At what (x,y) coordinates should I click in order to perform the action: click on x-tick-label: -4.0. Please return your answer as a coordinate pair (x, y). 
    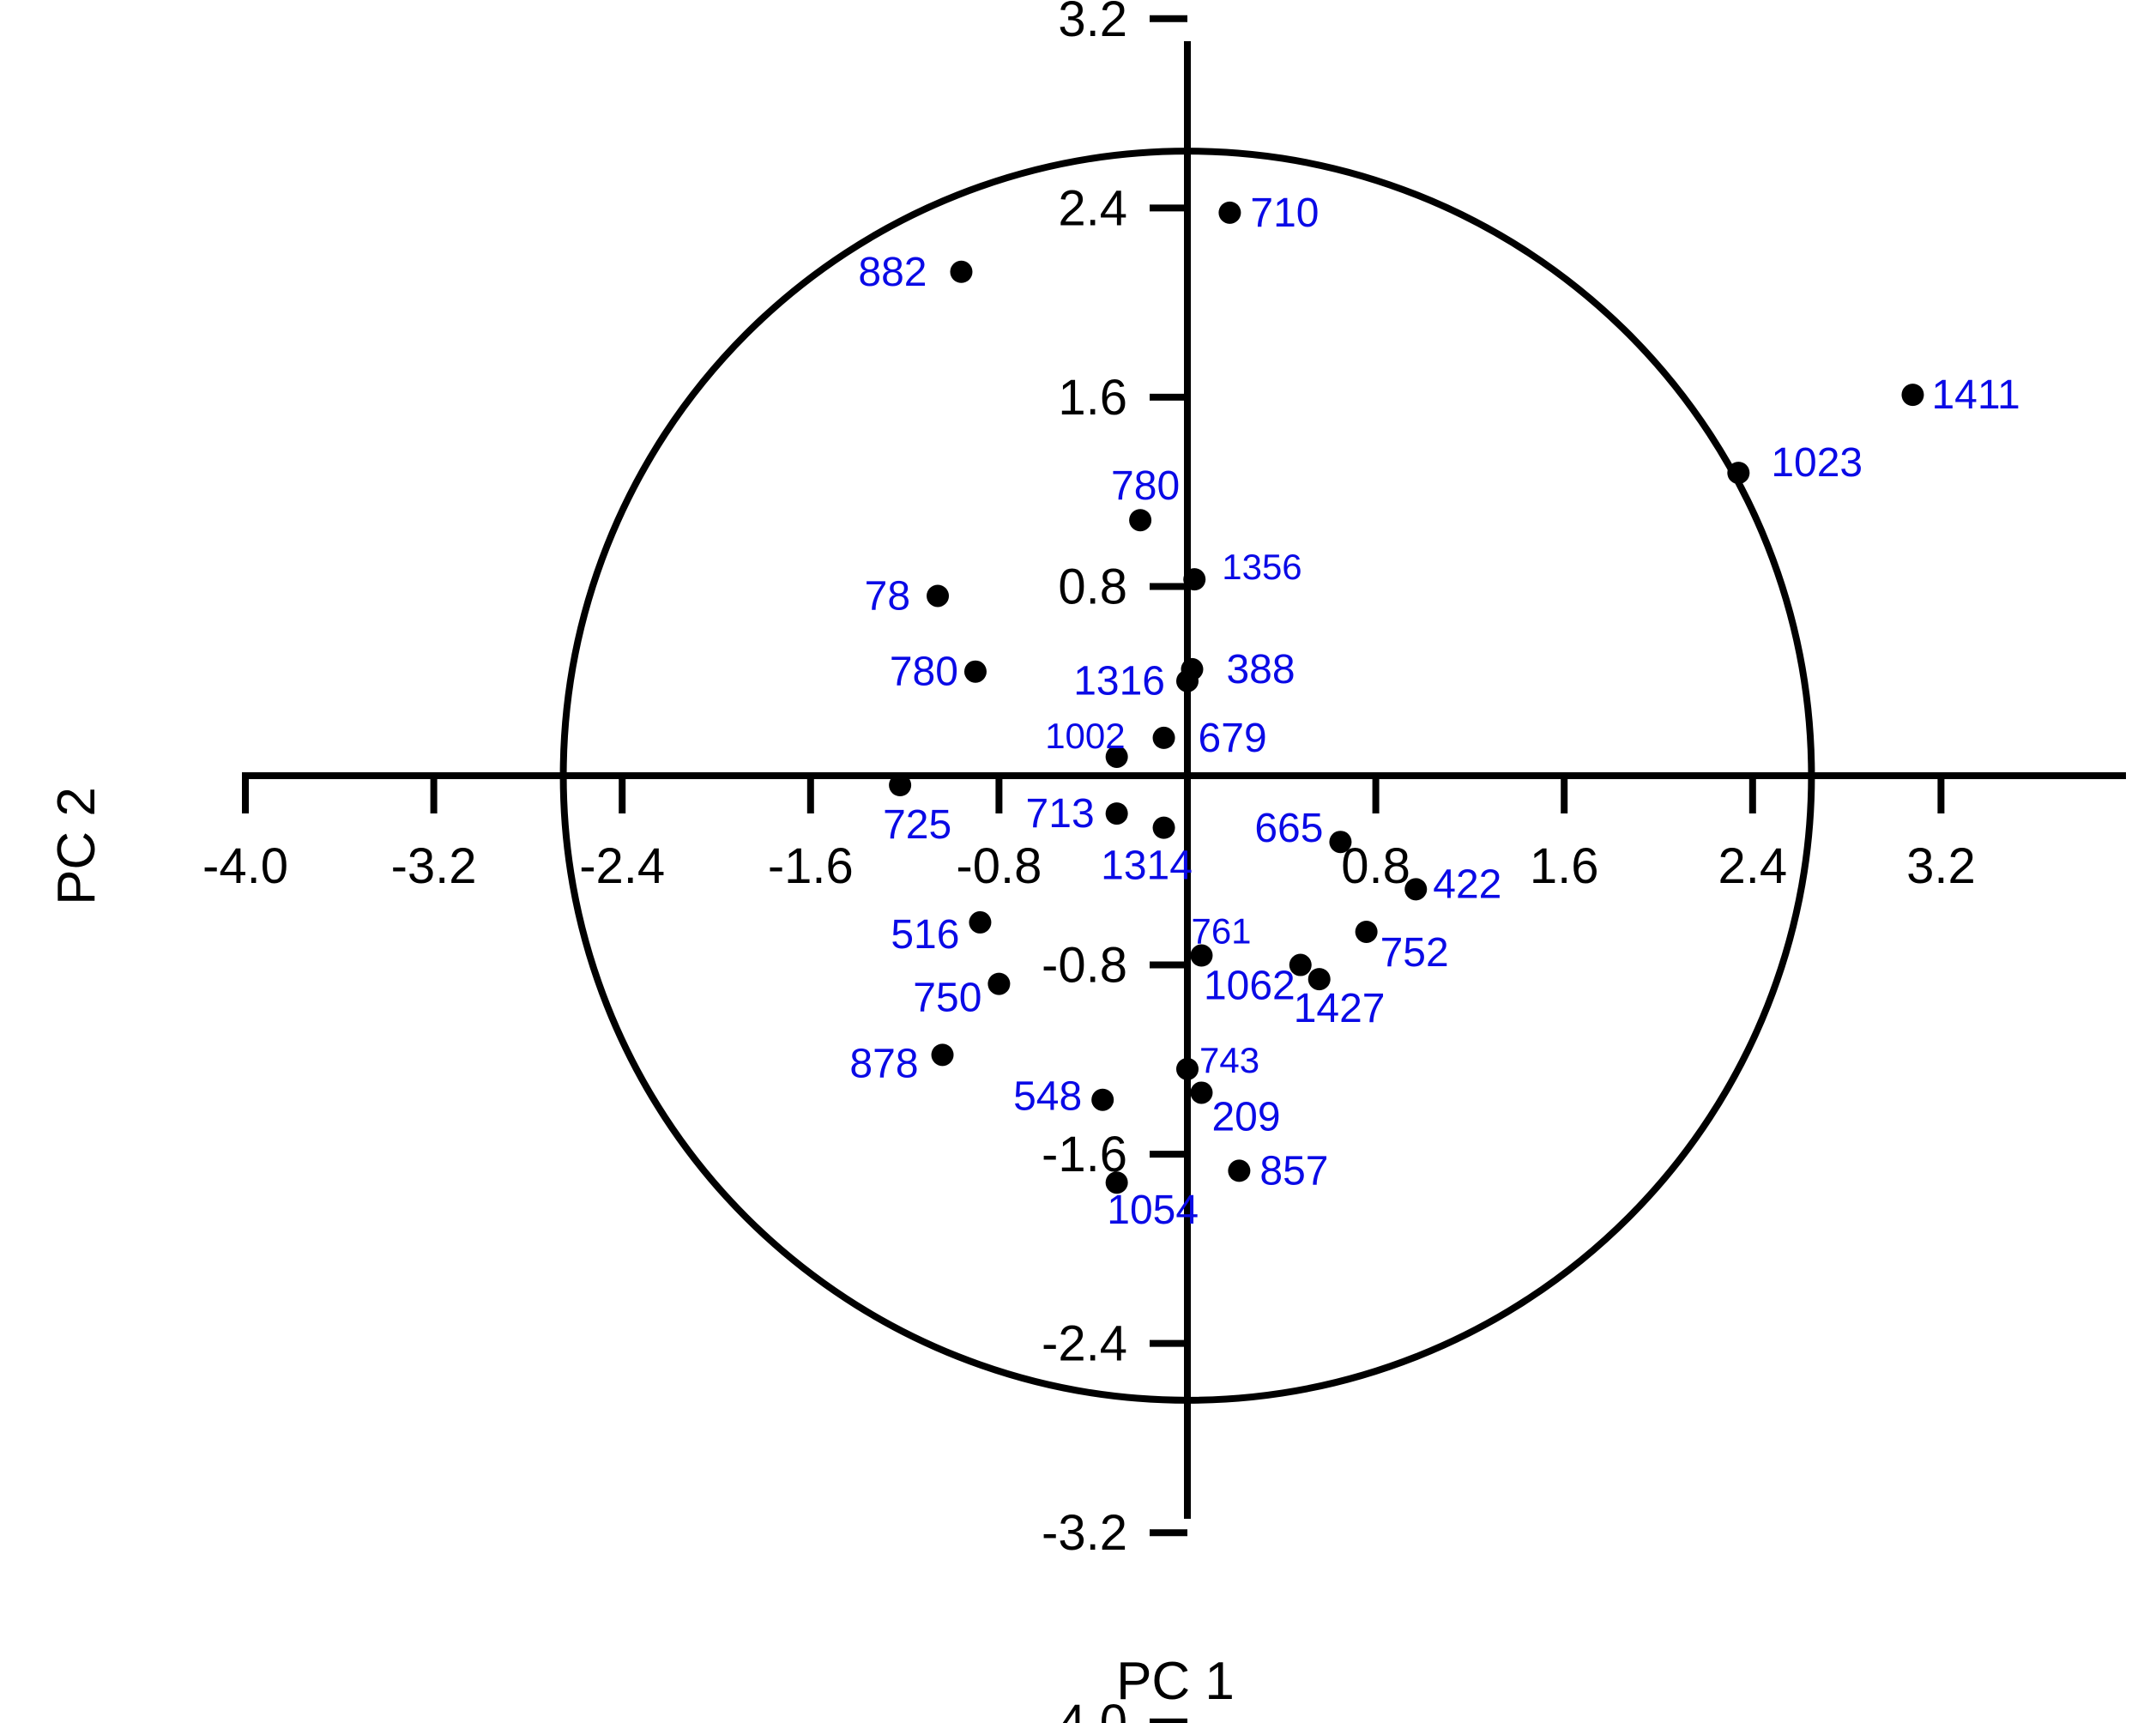
    Looking at the image, I should click on (245, 866).